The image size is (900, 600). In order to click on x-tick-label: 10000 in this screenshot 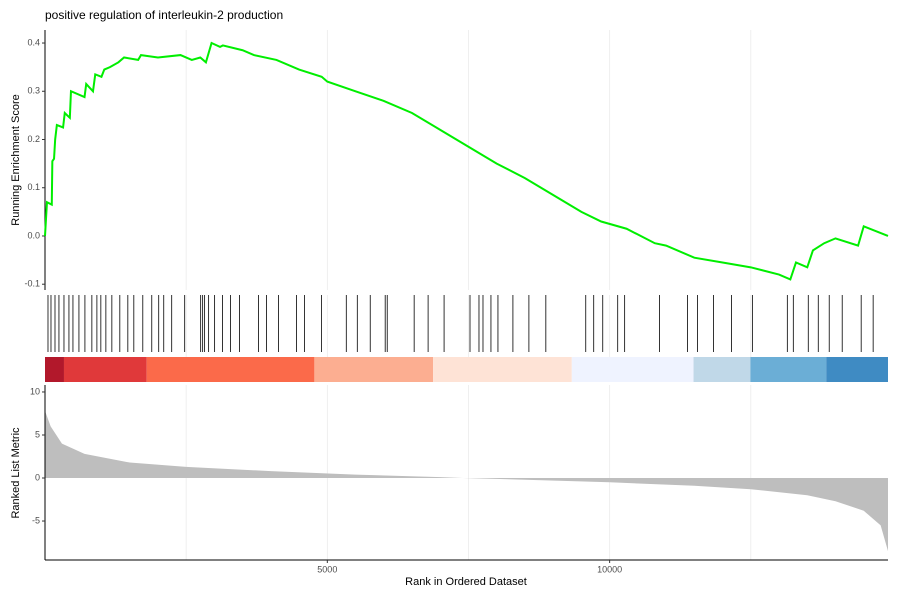, I will do `click(609, 569)`.